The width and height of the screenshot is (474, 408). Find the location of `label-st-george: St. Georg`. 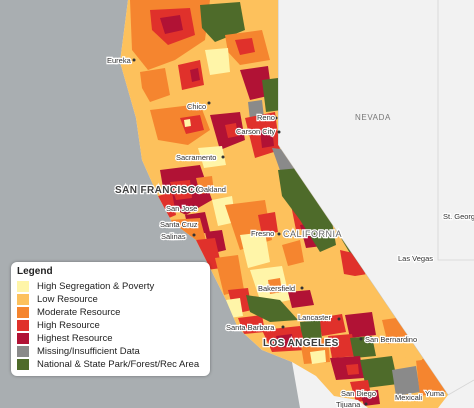

label-st-george: St. Georg is located at coordinates (458, 216).